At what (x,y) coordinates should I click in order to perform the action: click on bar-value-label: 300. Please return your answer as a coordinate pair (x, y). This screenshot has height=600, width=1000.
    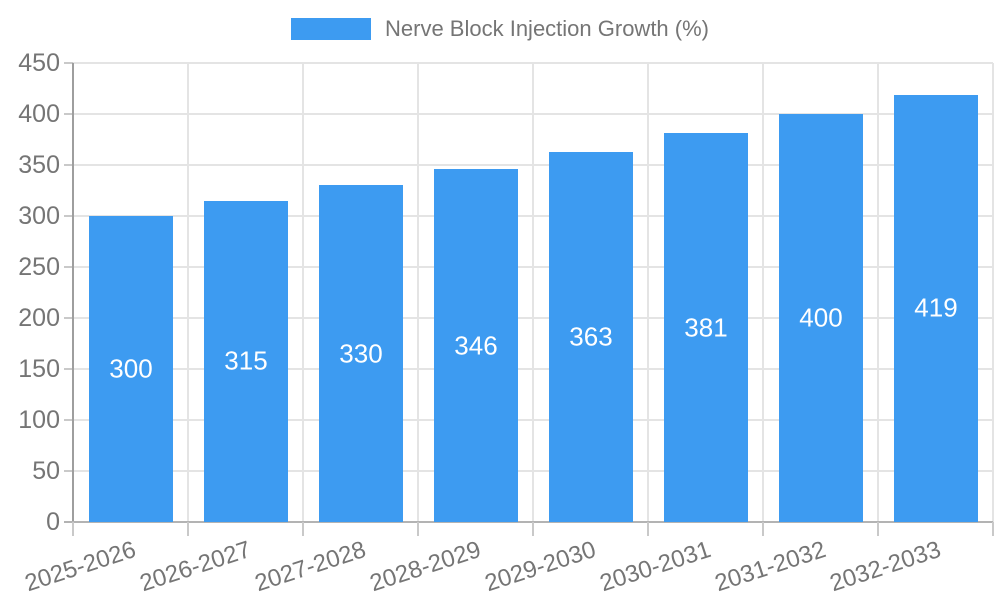
    Looking at the image, I should click on (131, 368).